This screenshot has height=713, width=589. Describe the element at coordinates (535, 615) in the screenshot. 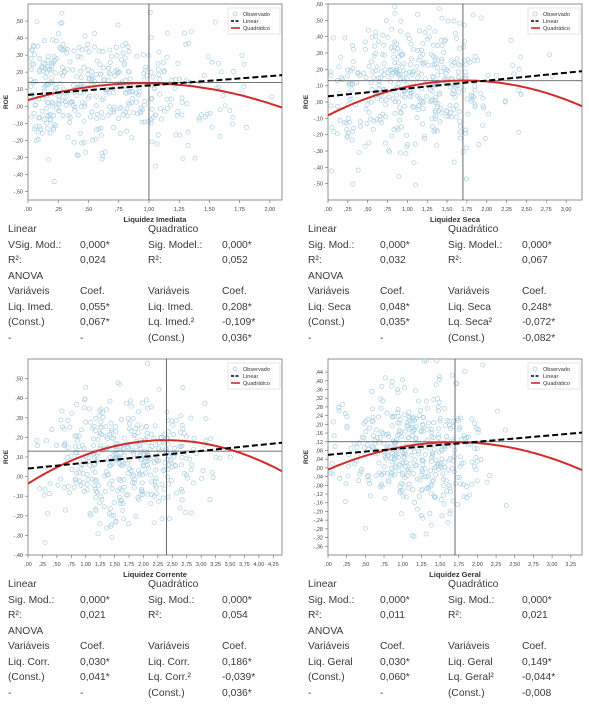

I see `stats-cell: 0,021` at that location.